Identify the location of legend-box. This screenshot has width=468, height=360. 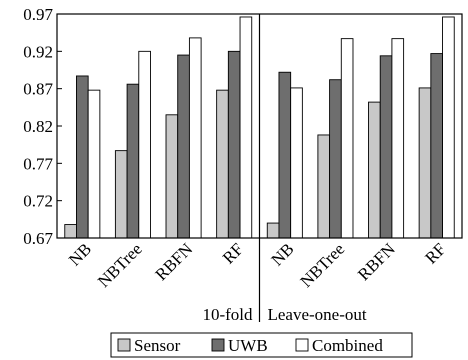
(261, 345).